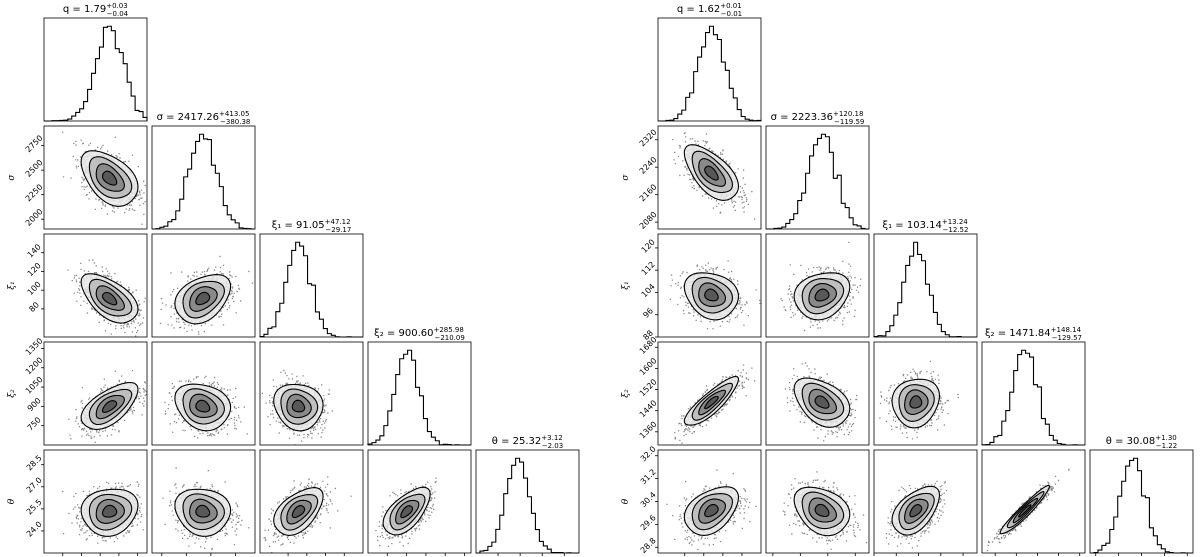 Image resolution: width=1200 pixels, height=557 pixels. Describe the element at coordinates (77, 502) in the screenshot. I see `scatter-panel-theta-vs-q: 24.025.527.028.5θ1.741.761.781.801.82q` at that location.